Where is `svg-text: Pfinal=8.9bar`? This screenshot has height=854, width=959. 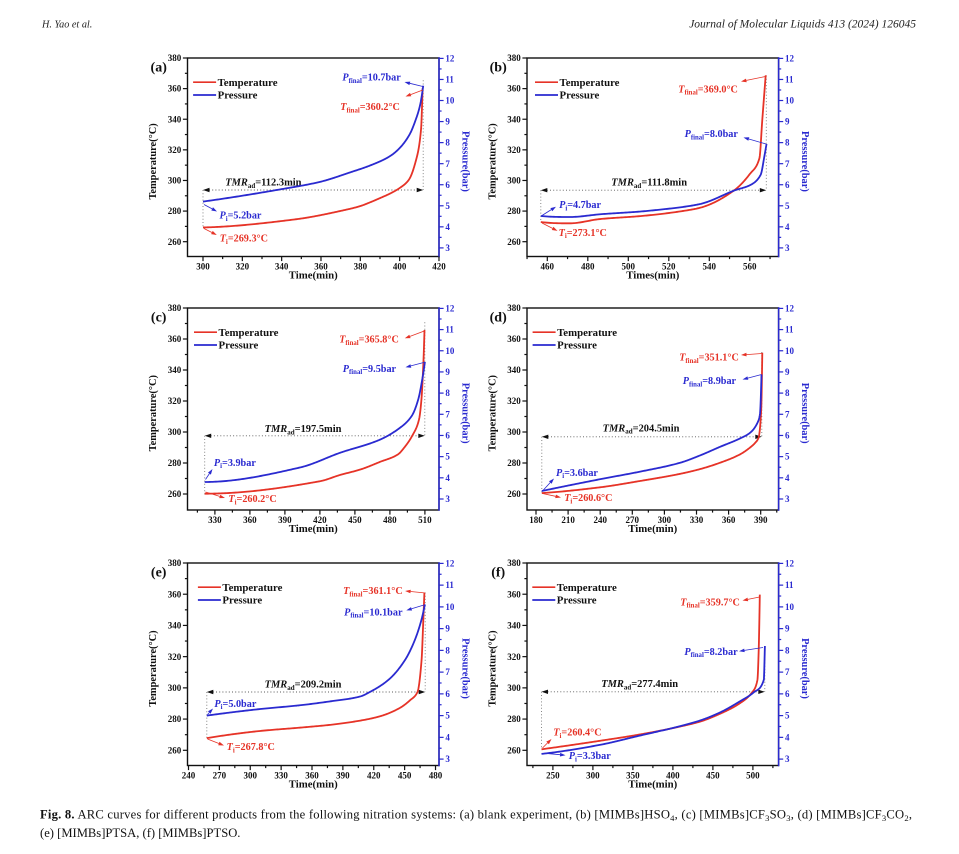 svg-text: Pfinal=8.9bar is located at coordinates (710, 382).